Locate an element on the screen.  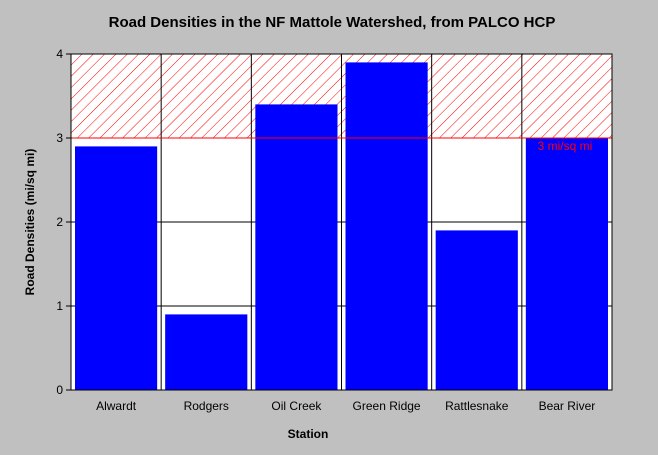
x-tick-label: Bear River is located at coordinates (567, 406).